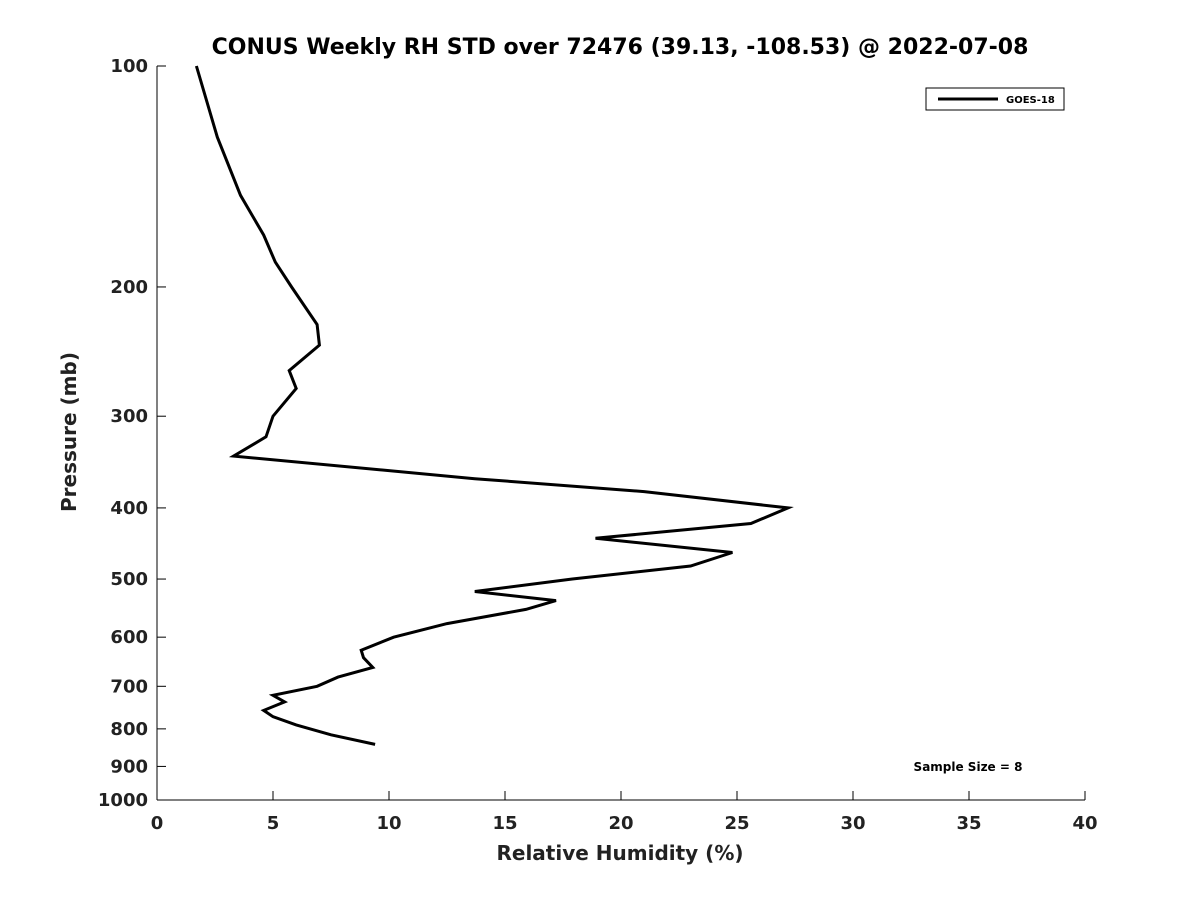  What do you see at coordinates (157, 823) in the screenshot?
I see `x-tick-label: 0` at bounding box center [157, 823].